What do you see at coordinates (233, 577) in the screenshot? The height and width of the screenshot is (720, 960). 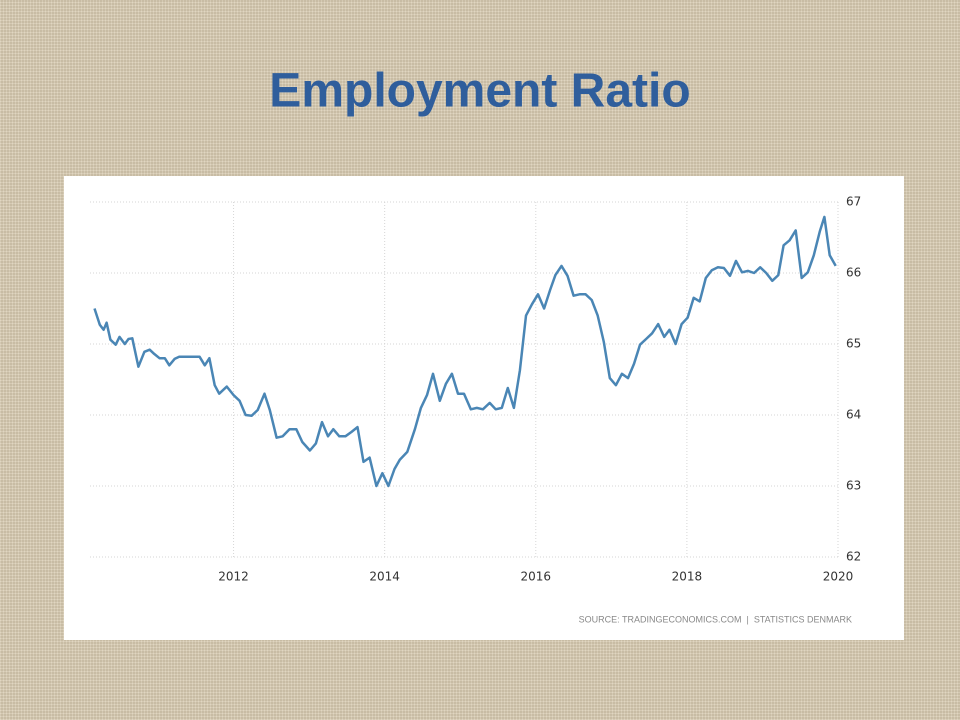 I see `x-tick-label: 2012` at bounding box center [233, 577].